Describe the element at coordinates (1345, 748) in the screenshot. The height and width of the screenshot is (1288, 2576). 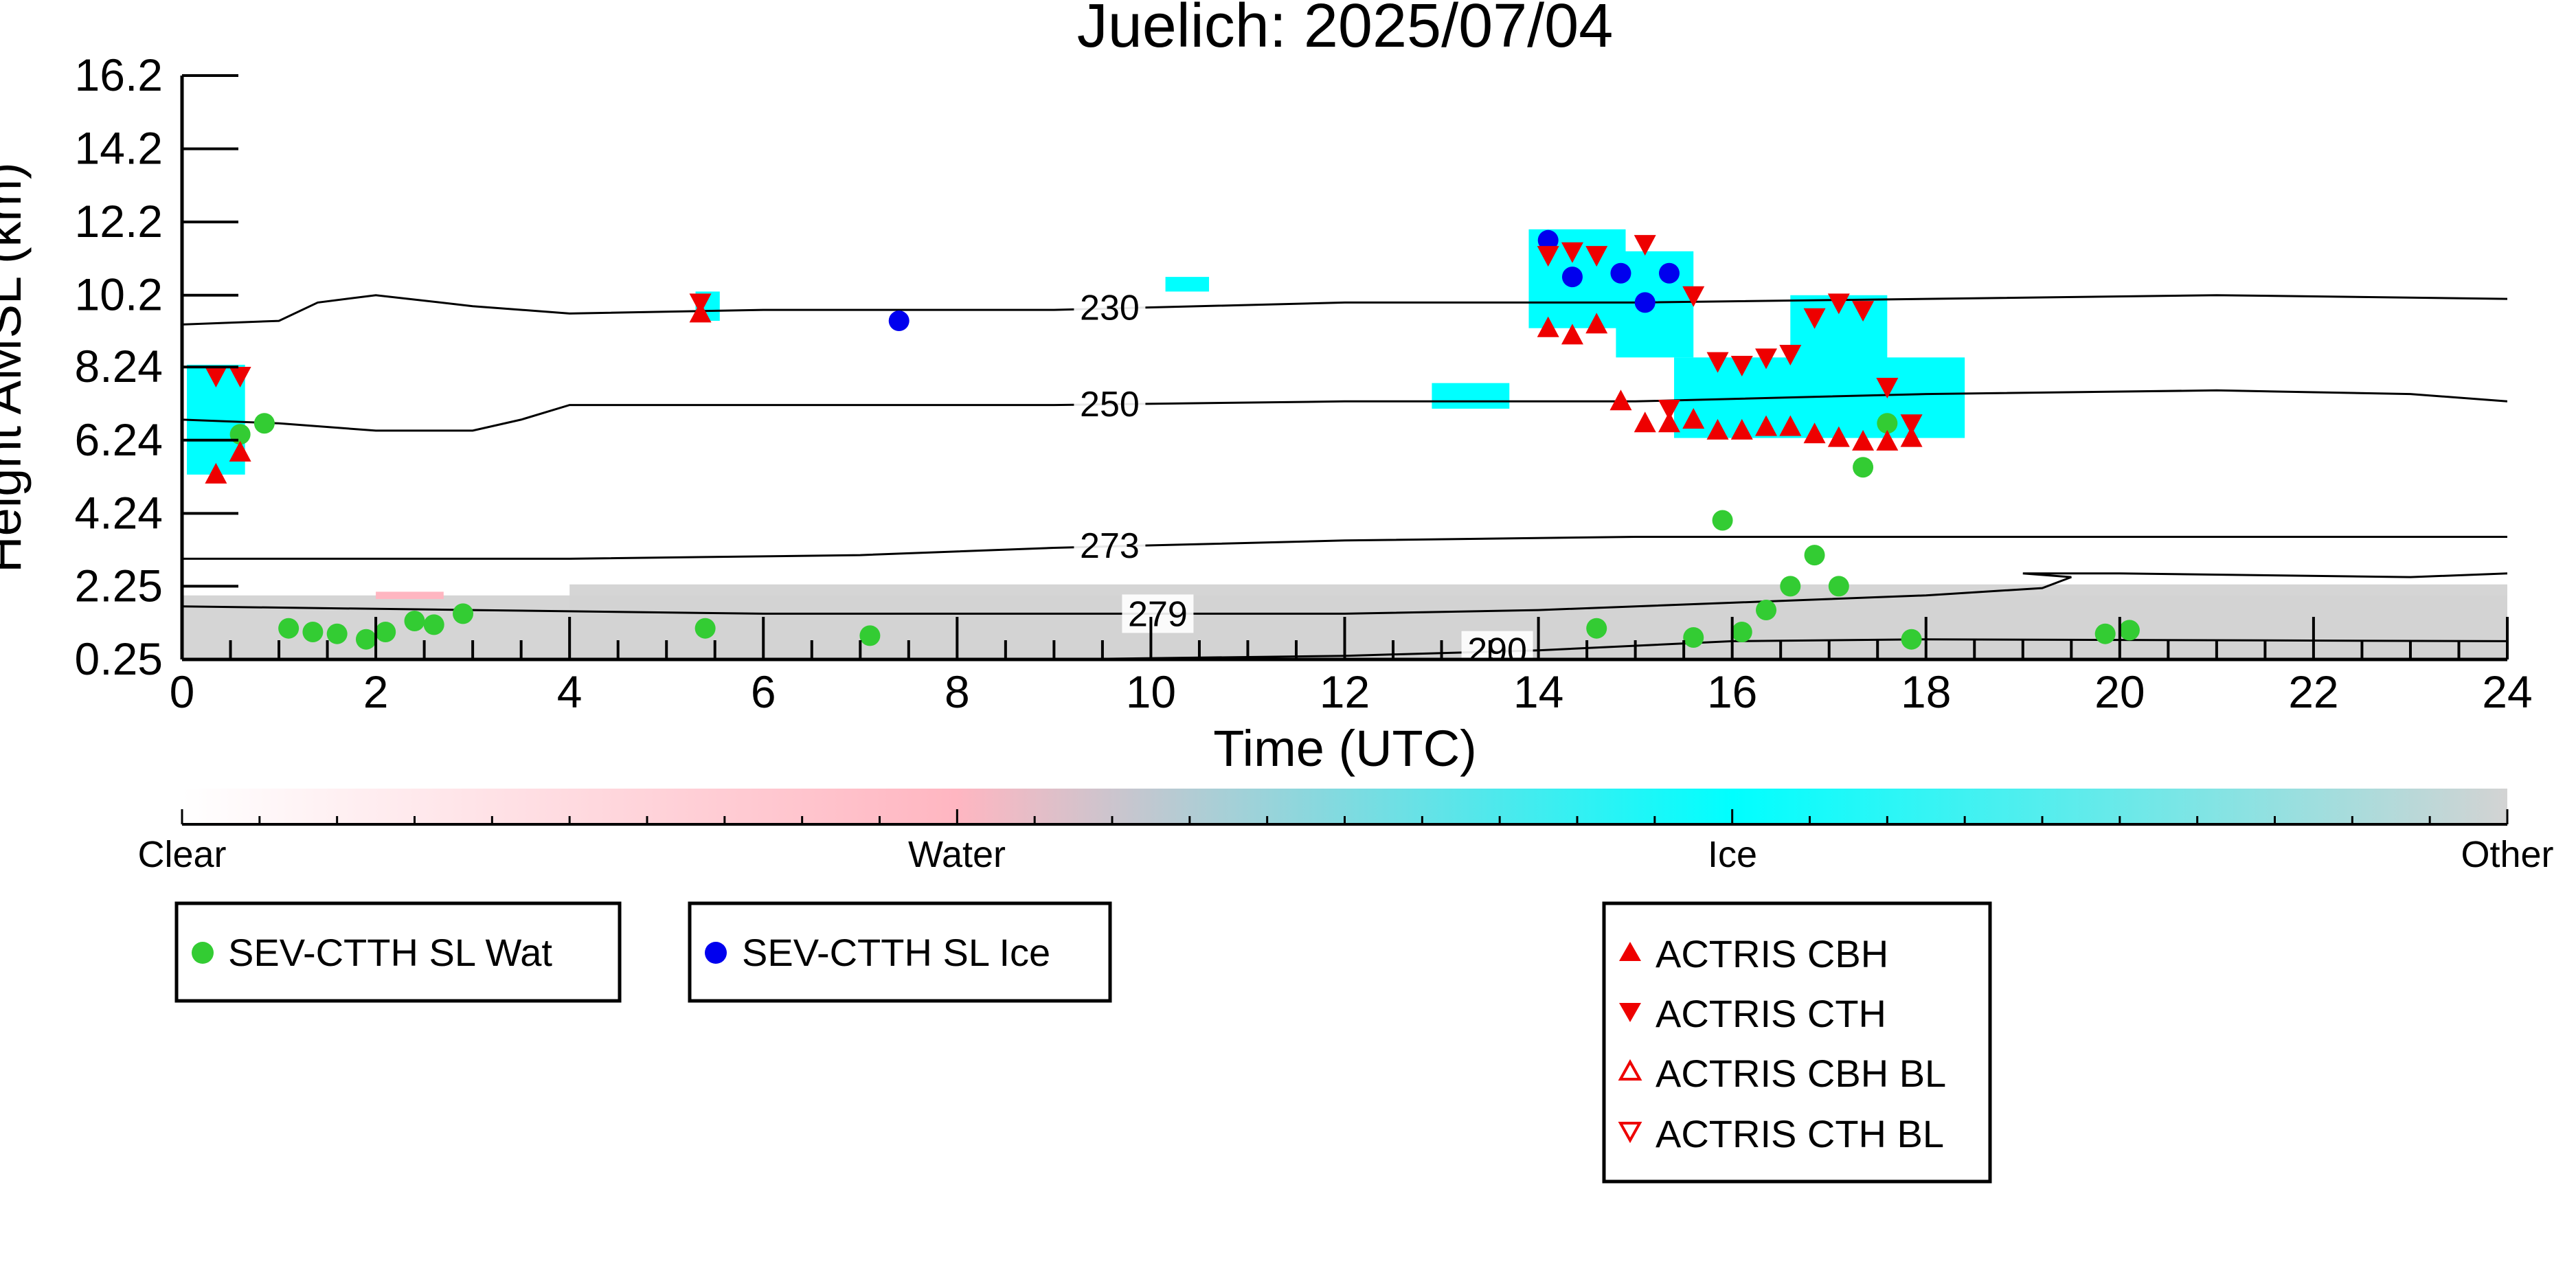
I see `x-axis-label: Time (UTC)` at that location.